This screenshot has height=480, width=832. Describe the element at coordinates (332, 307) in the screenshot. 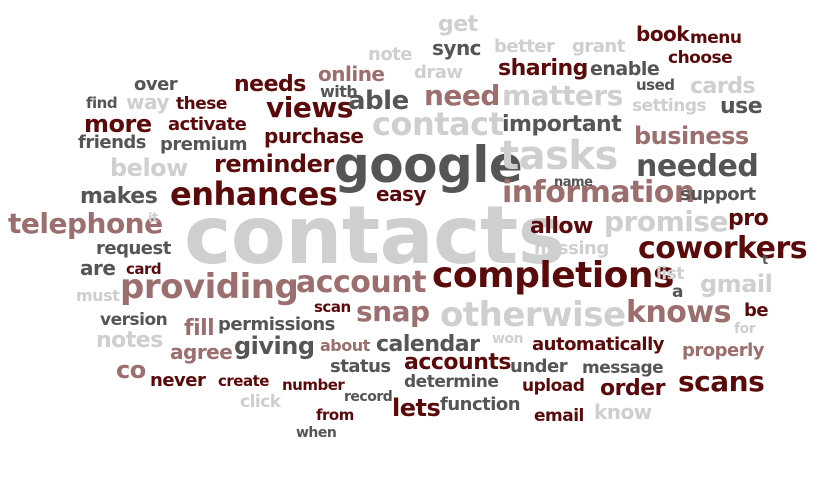

I see `word-scan: scan` at that location.